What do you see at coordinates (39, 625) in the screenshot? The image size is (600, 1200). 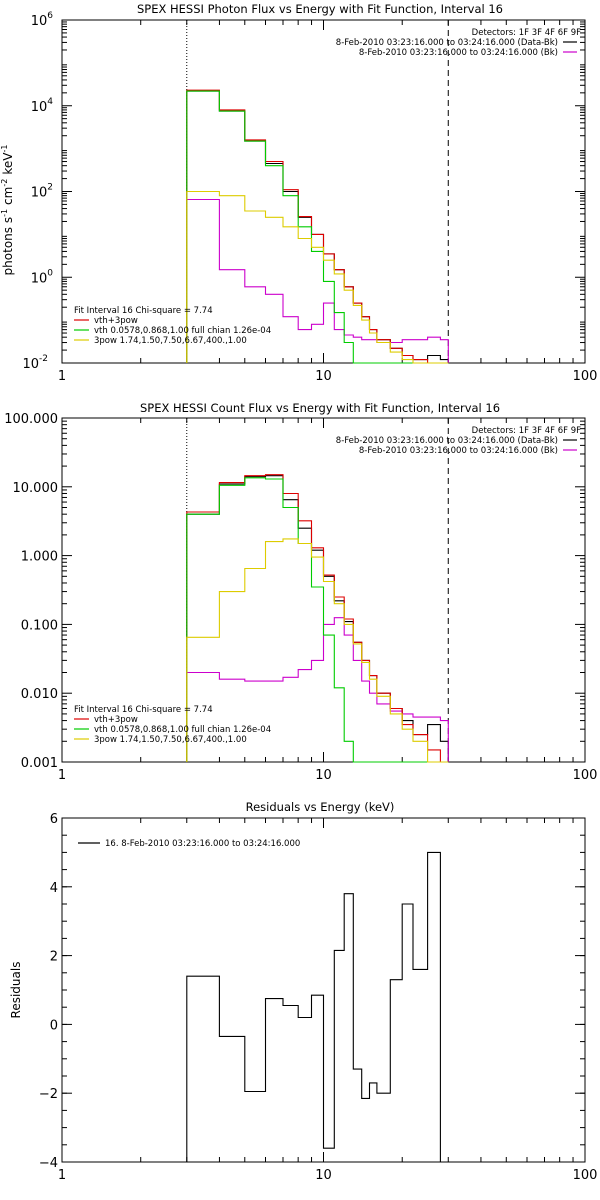 I see `count-flux-y-tick-label: 0.100` at bounding box center [39, 625].